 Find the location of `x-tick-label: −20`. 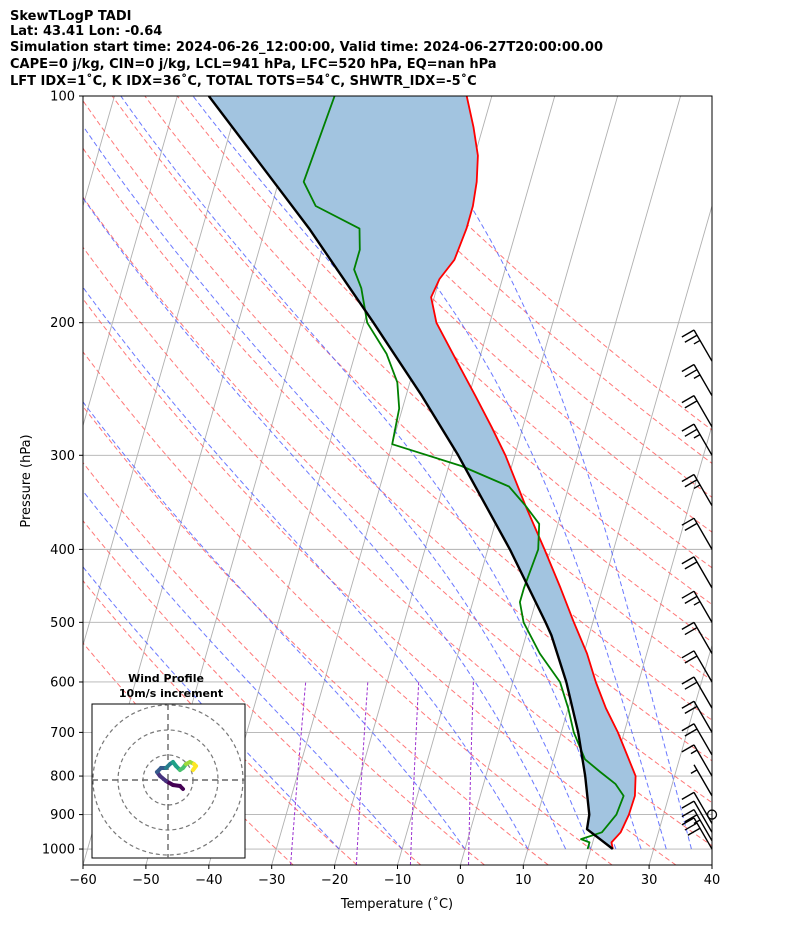

x-tick-label: −20 is located at coordinates (334, 880).